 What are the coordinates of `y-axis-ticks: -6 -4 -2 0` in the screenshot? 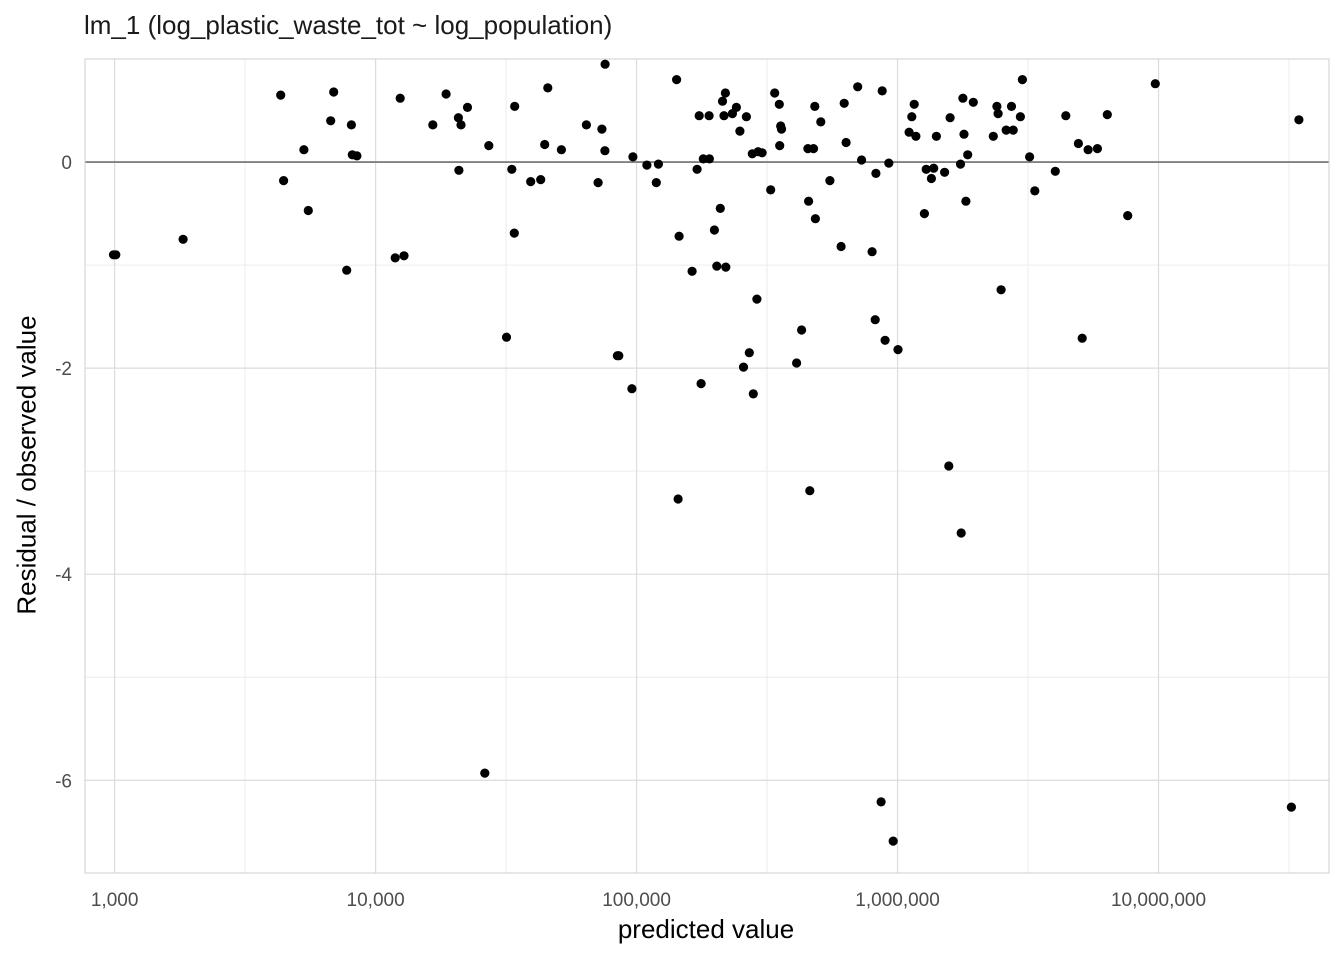 It's located at (63, 472).